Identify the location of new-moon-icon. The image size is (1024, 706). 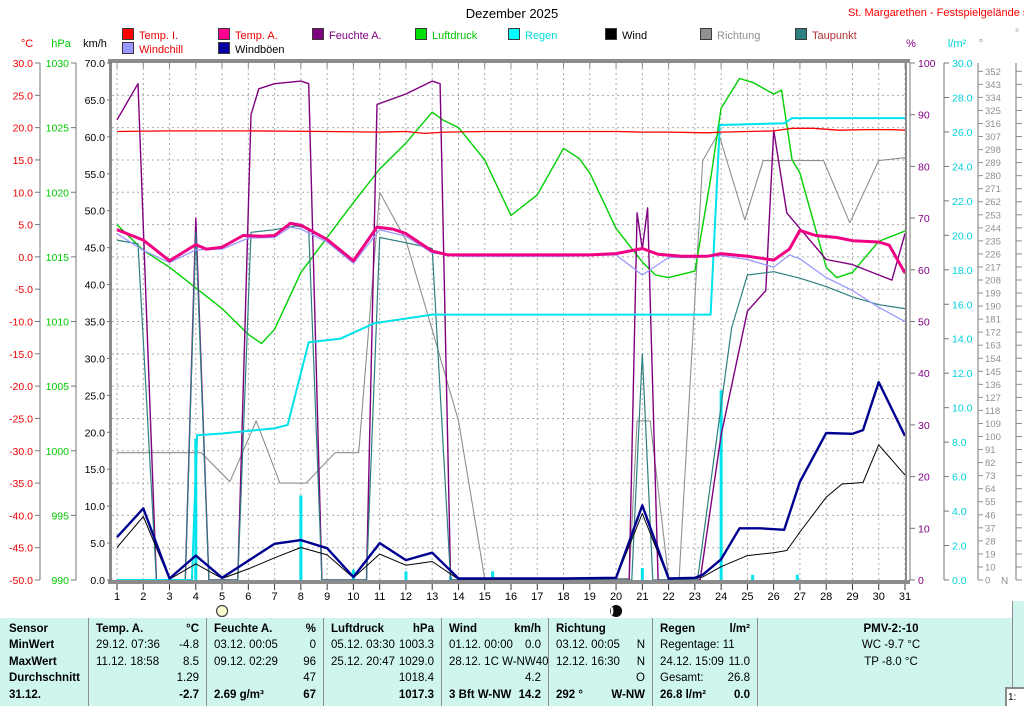
(616, 611).